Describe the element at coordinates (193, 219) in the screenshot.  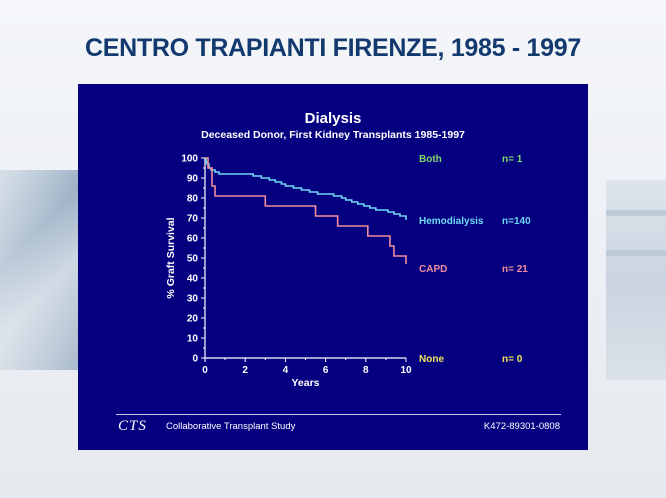
I see `y-tick-label: 70` at that location.